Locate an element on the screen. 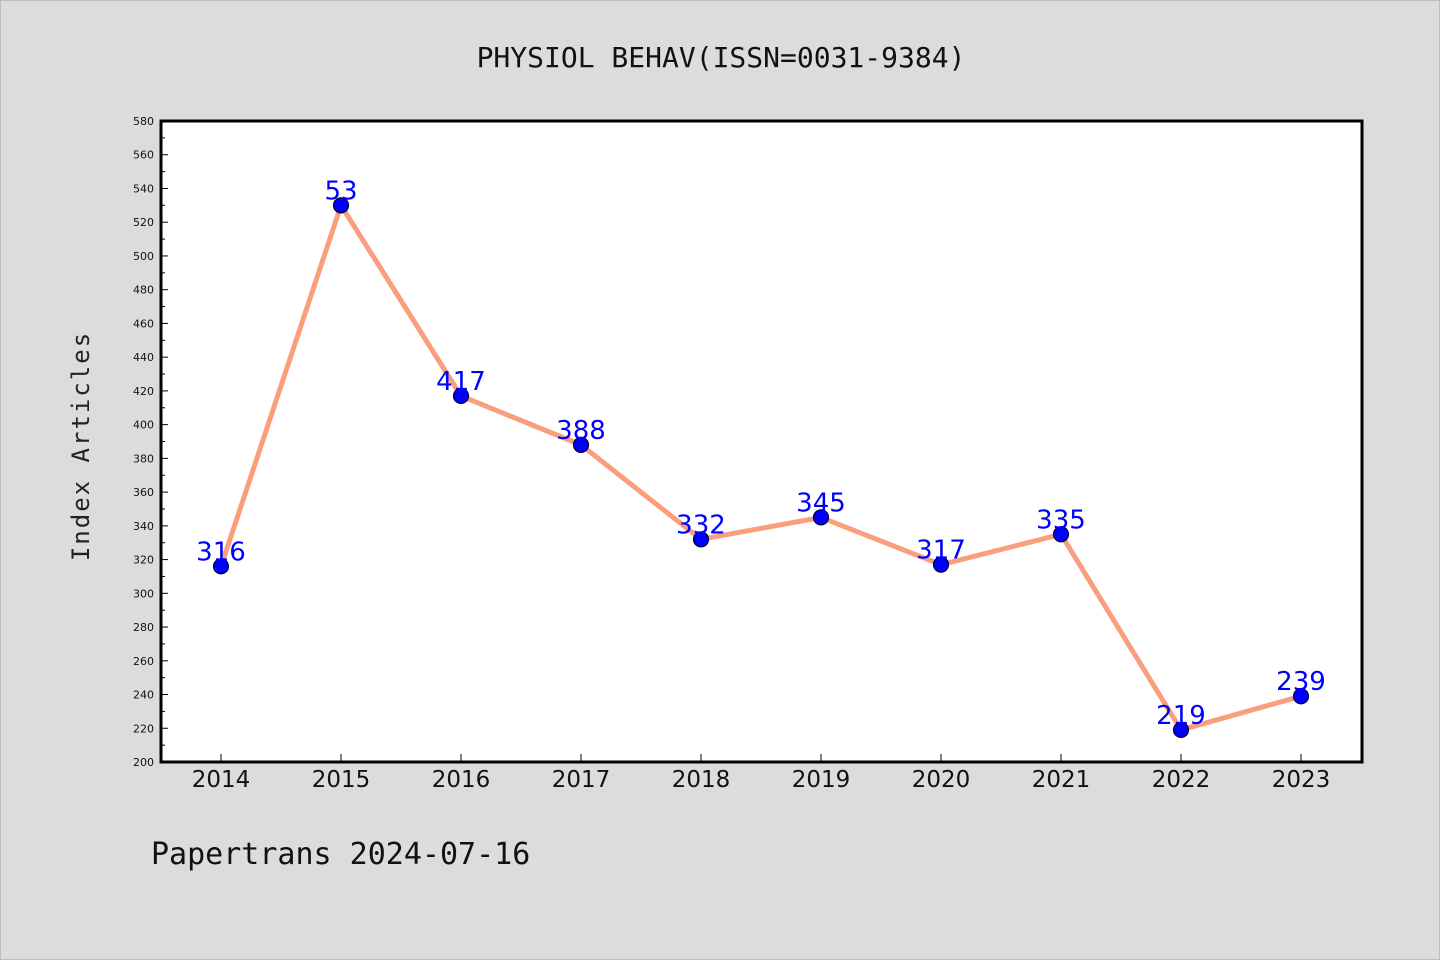 This screenshot has height=960, width=1440. data-label: 332 is located at coordinates (701, 525).